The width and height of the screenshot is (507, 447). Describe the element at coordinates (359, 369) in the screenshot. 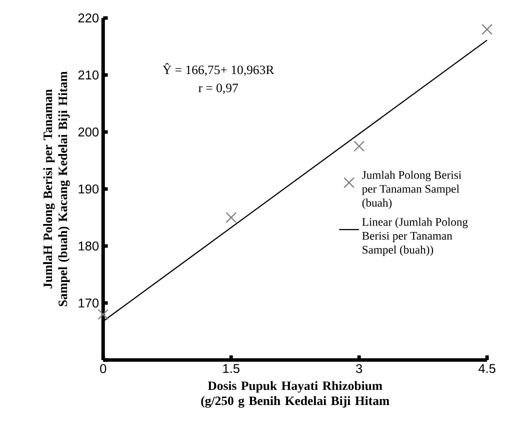

I see `x-tick-label: 3` at that location.